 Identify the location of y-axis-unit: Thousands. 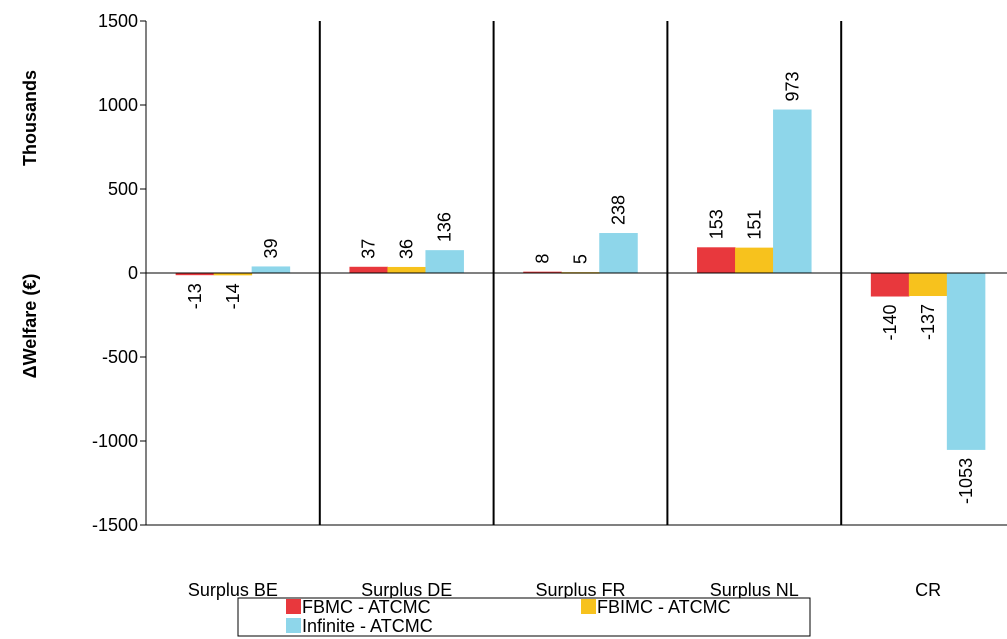
(30, 118).